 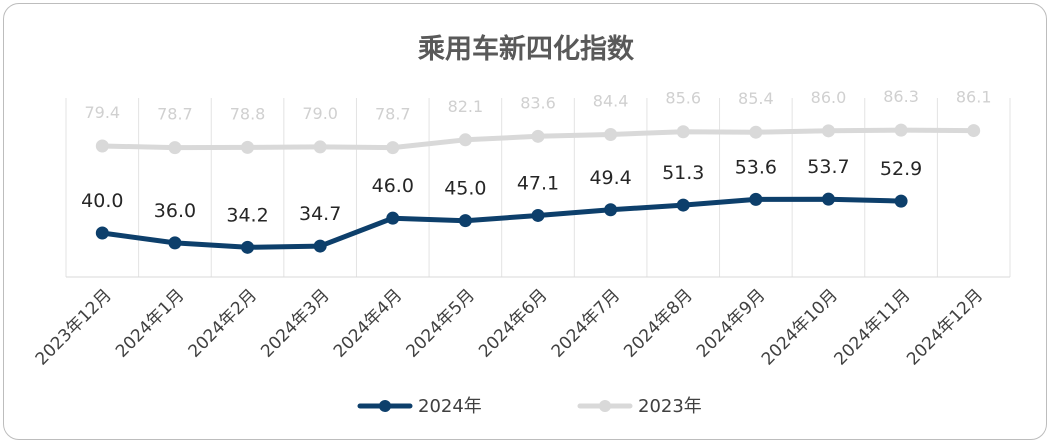 What do you see at coordinates (670, 406) in the screenshot?
I see `legend-label: 2023年` at bounding box center [670, 406].